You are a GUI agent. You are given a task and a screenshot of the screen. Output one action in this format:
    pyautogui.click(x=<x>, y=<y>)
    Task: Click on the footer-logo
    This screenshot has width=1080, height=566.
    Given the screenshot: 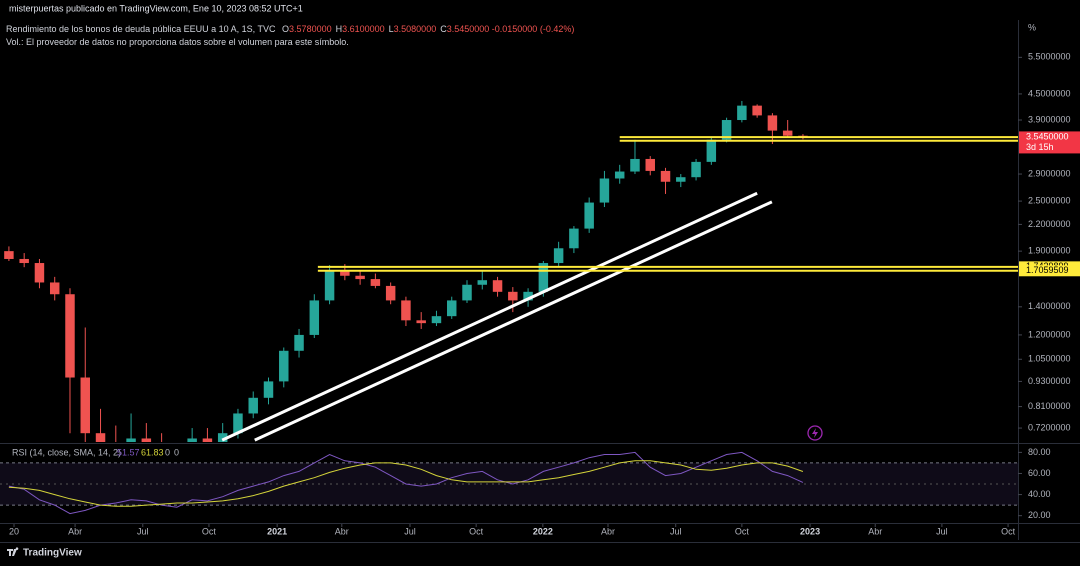 What is the action you would take?
    pyautogui.click(x=13, y=551)
    